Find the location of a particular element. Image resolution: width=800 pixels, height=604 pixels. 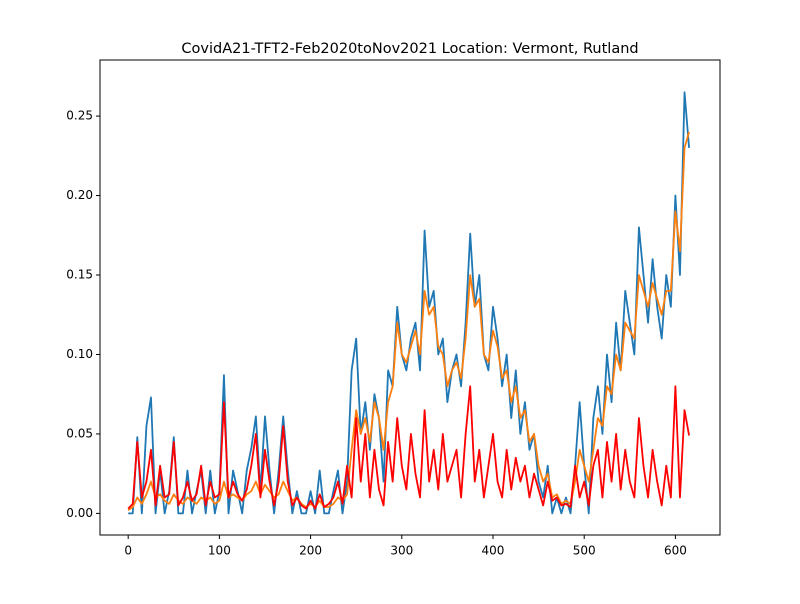

x-tick-label: 0 is located at coordinates (128, 551).